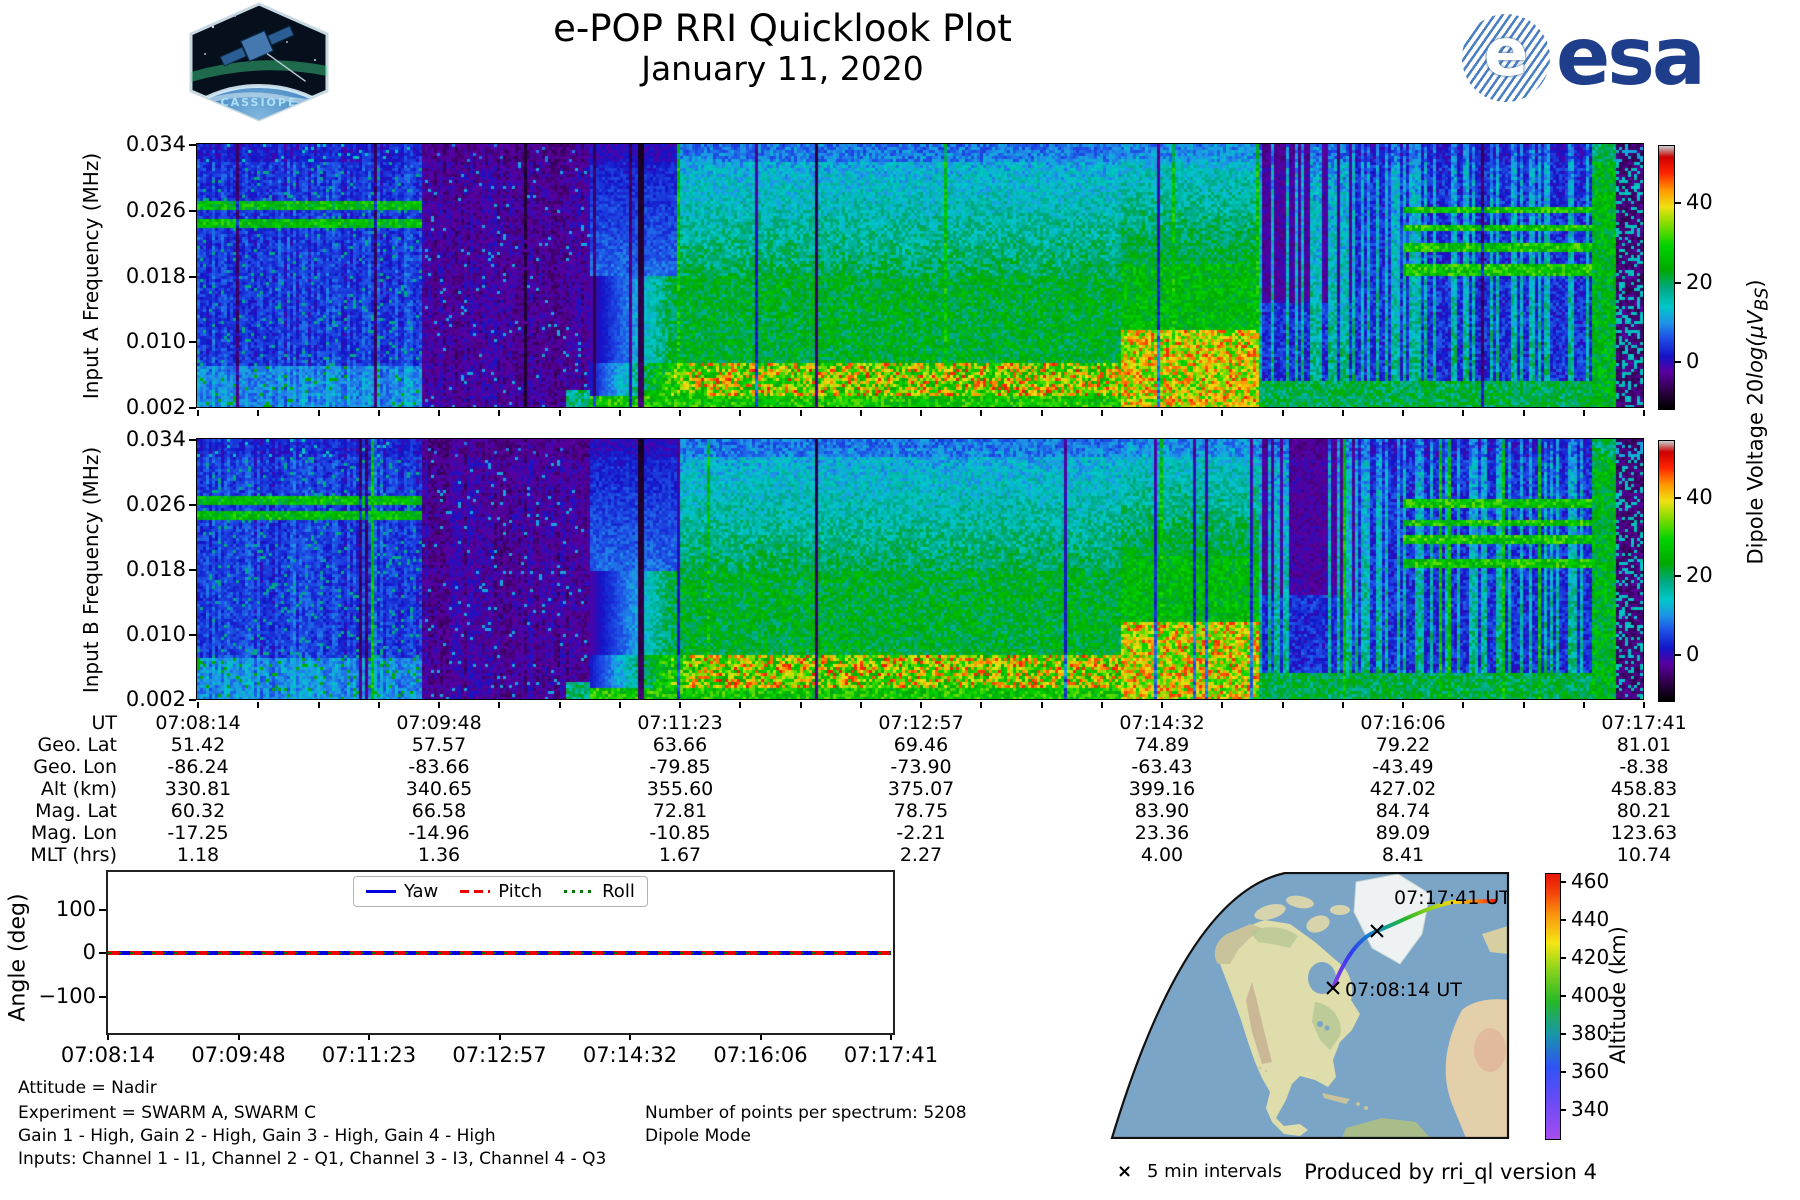  Describe the element at coordinates (1644, 811) in the screenshot. I see `ephemeris-cell: 80.21` at that location.